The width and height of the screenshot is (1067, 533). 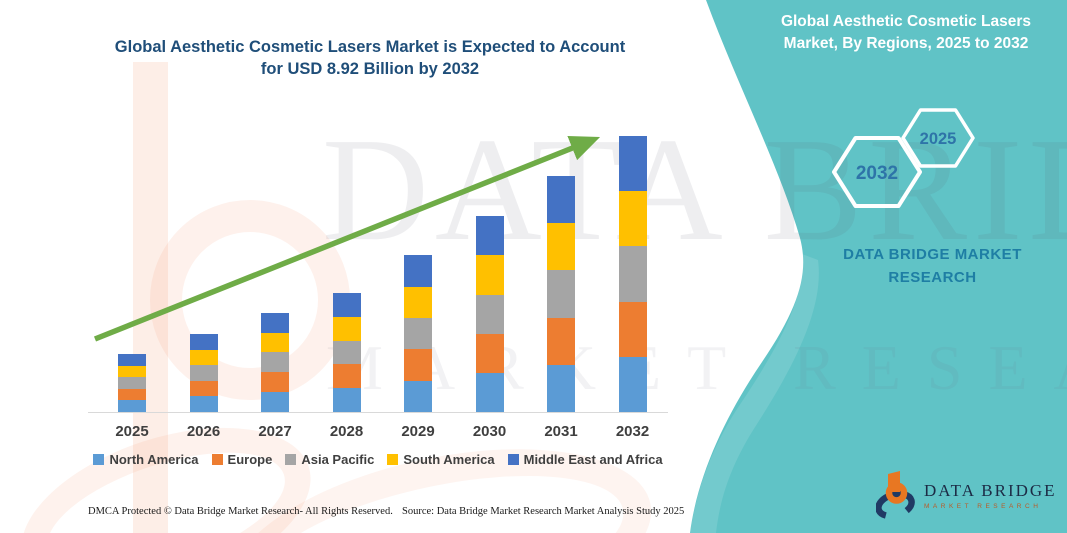 I want to click on chart-title-line2: for USD 8.92 Billion by 2032, so click(x=370, y=69).